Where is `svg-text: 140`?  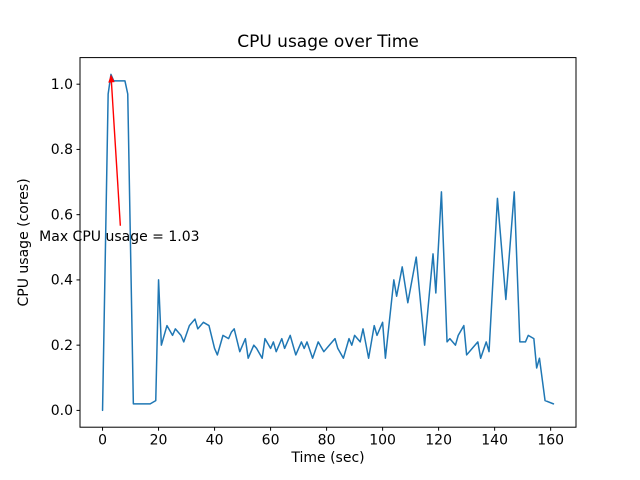
svg-text: 140 is located at coordinates (494, 441).